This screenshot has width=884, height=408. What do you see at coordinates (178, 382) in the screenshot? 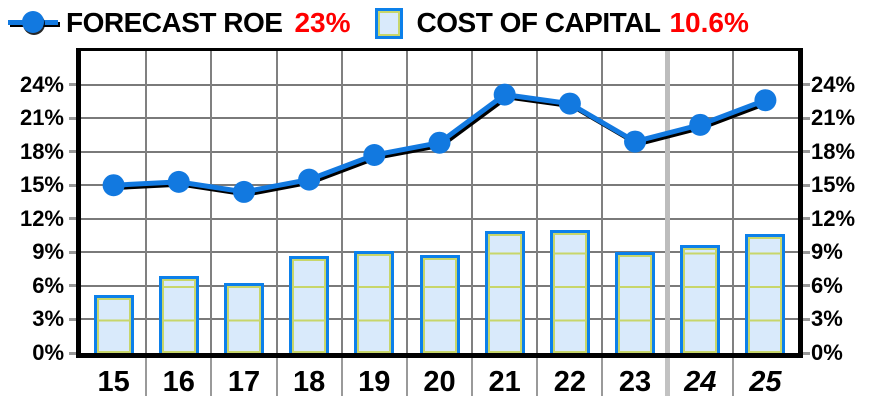
I see `x-category-label-16: 16` at bounding box center [178, 382].